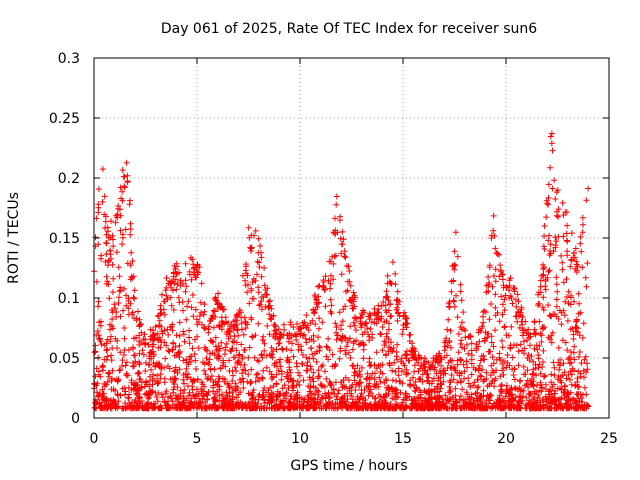  What do you see at coordinates (348, 466) in the screenshot?
I see `x-axis-label: GPS time / hours` at bounding box center [348, 466].